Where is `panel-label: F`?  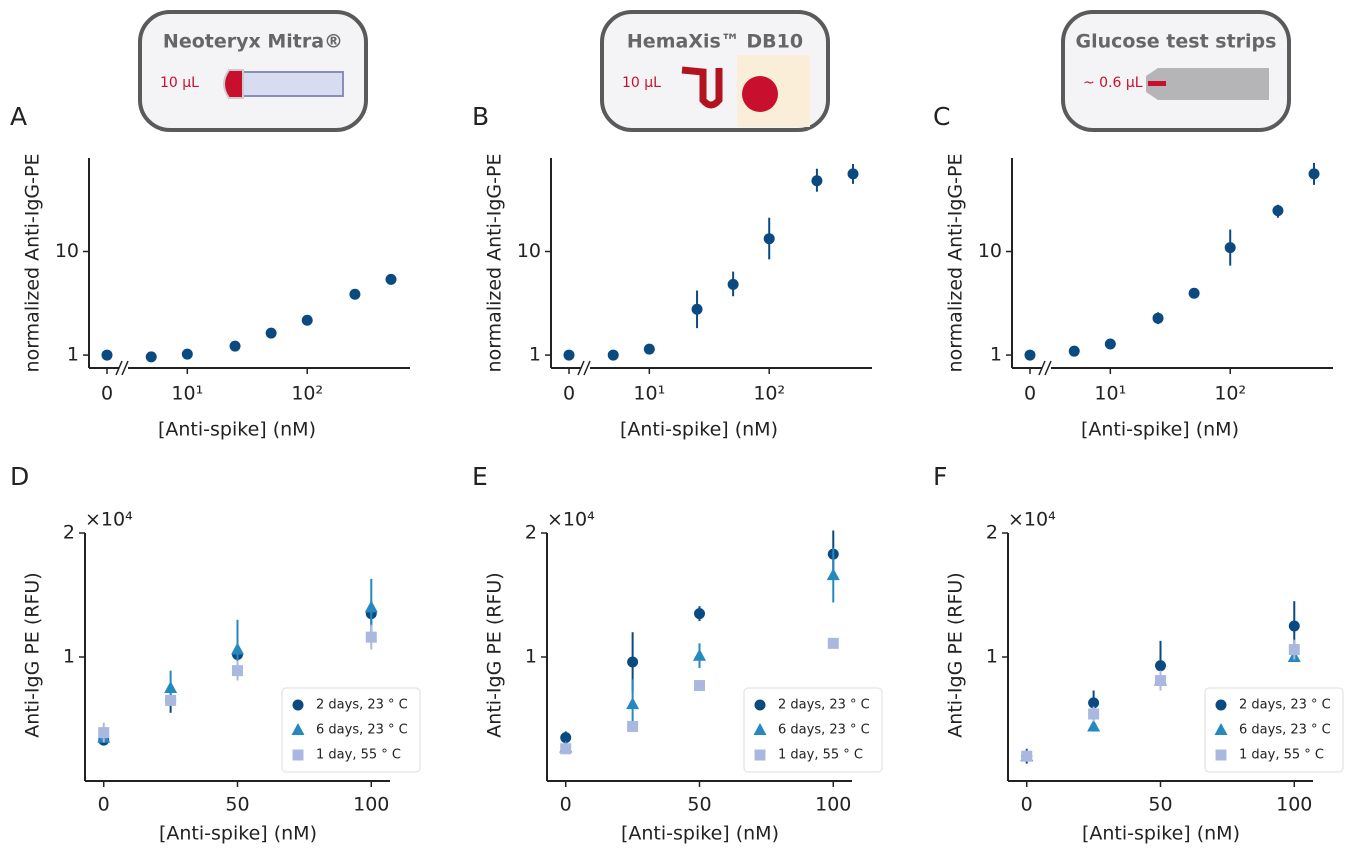 panel-label: F is located at coordinates (940, 476).